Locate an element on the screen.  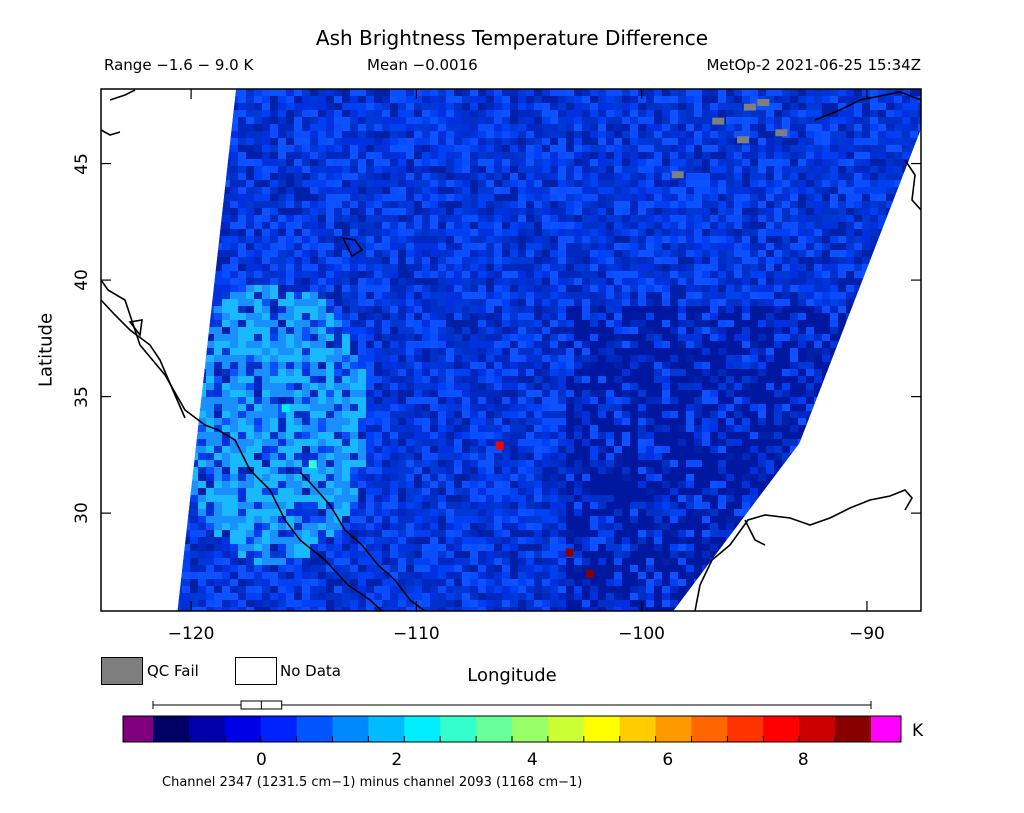
colorbar-tick-label: 0 is located at coordinates (261, 760).